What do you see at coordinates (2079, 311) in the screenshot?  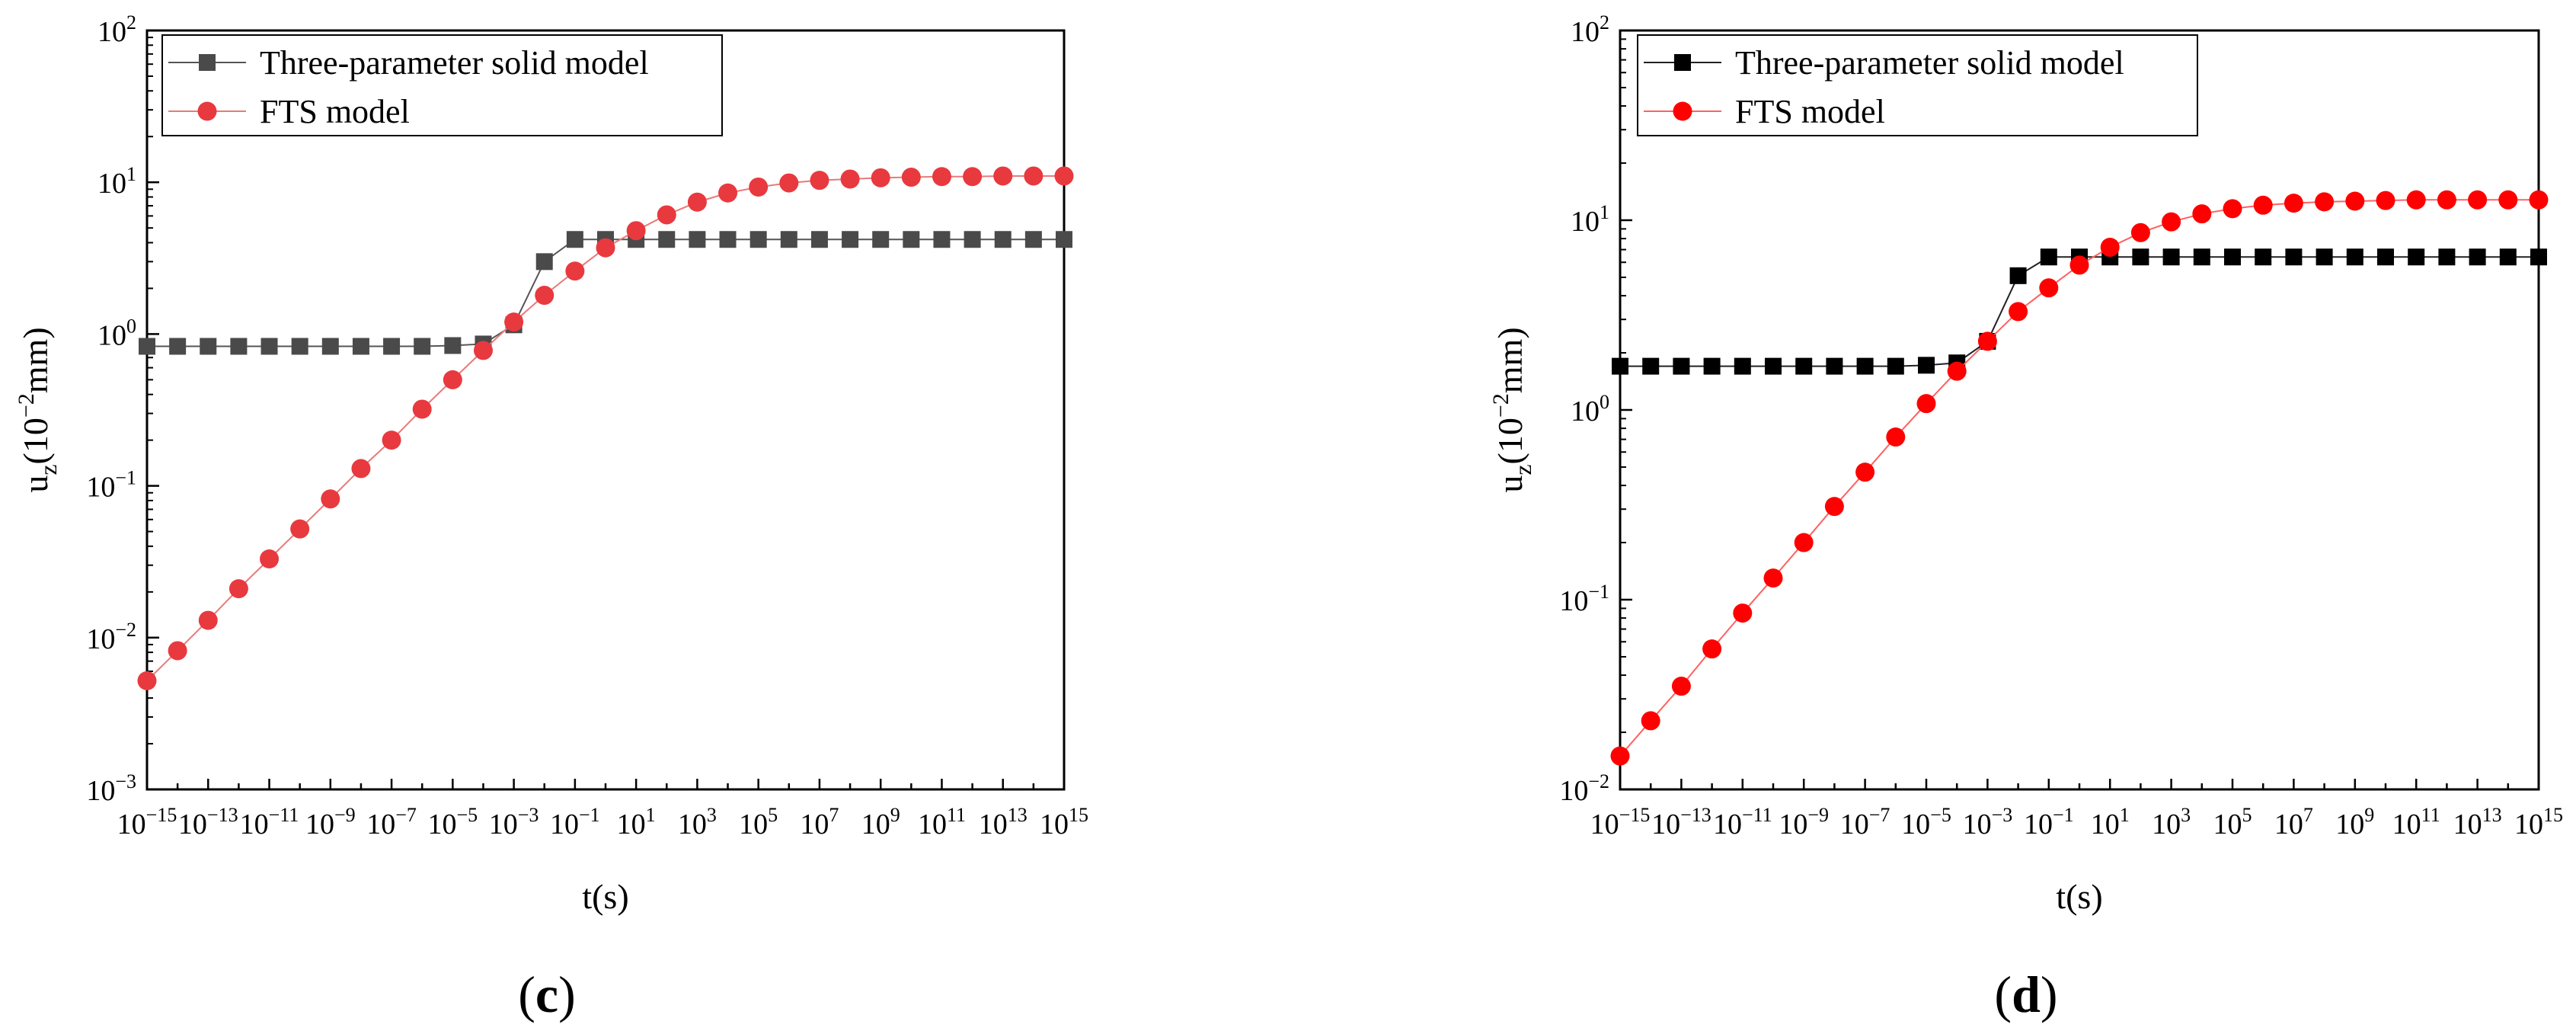 I see `series-three-parameter` at bounding box center [2079, 311].